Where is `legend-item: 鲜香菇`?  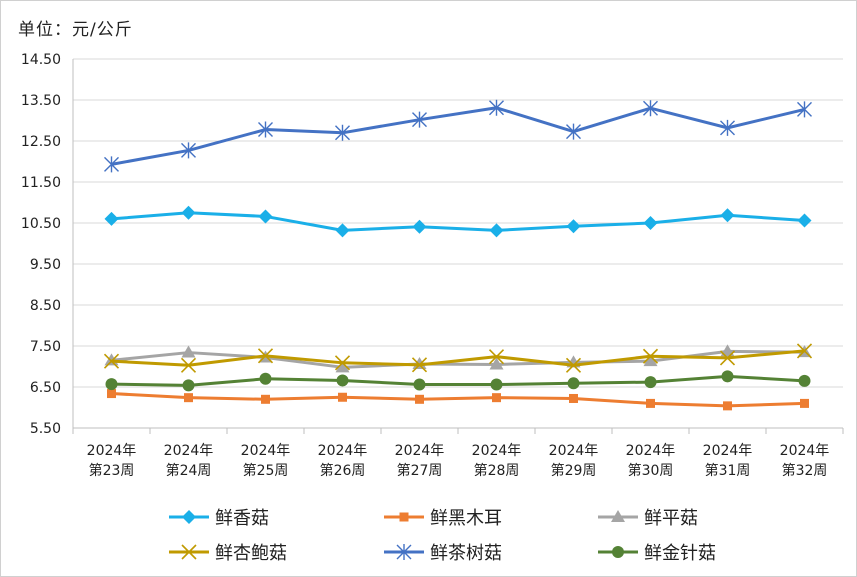 legend-item: 鲜香菇 is located at coordinates (219, 518).